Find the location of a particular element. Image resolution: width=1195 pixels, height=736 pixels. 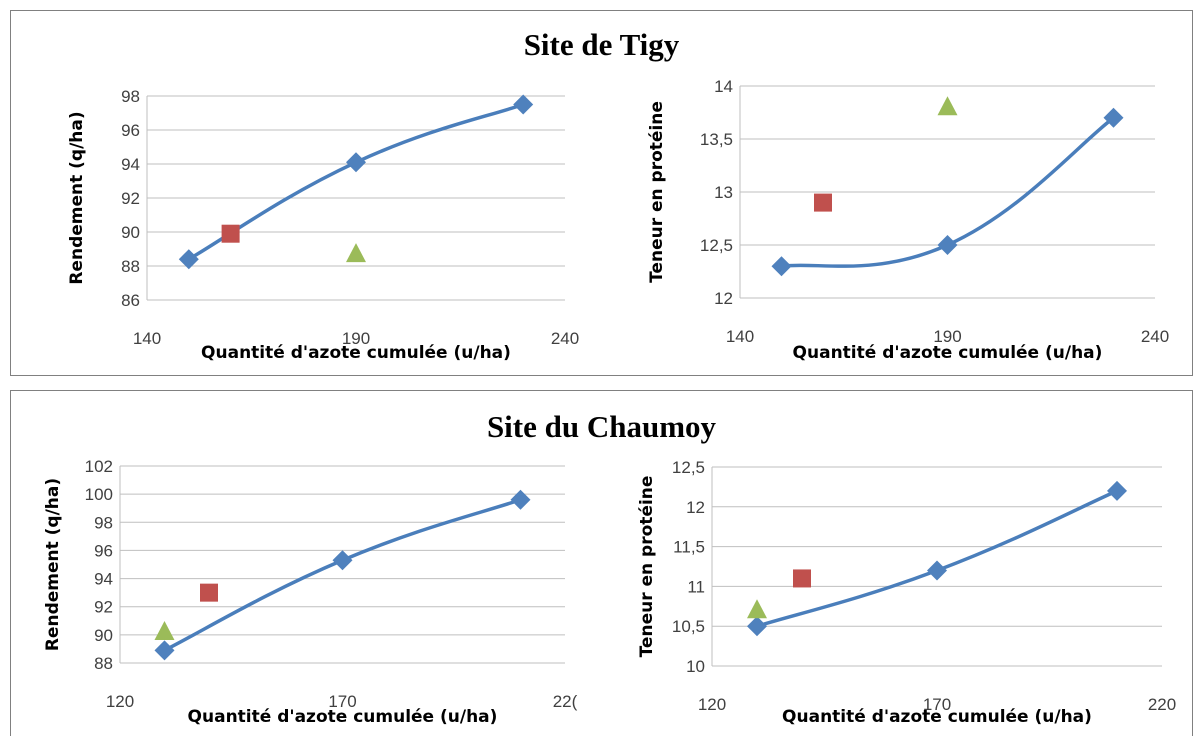

site-title: Site du Chaumoy is located at coordinates (601, 426).